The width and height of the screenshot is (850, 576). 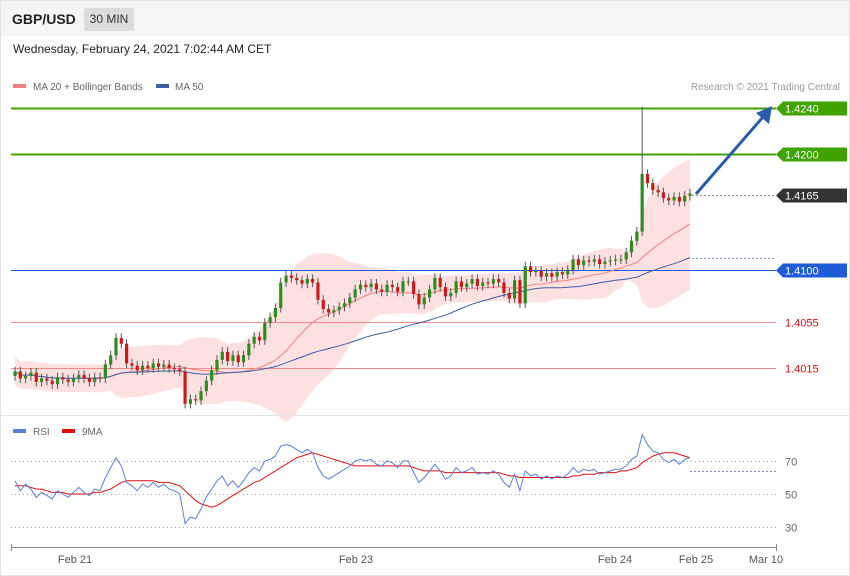 I want to click on legend-label-rsi: RSI, so click(x=41, y=432).